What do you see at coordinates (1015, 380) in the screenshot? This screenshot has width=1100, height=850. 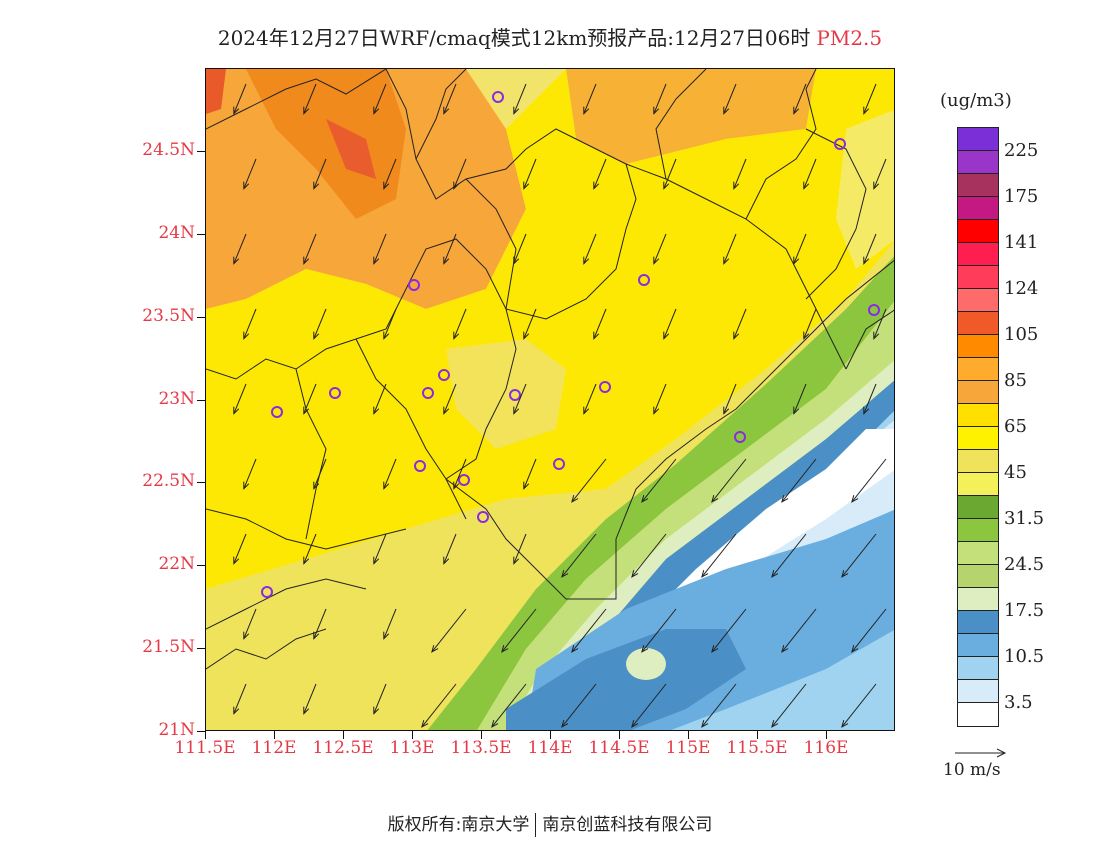 I see `legend-value-label: 85` at bounding box center [1015, 380].